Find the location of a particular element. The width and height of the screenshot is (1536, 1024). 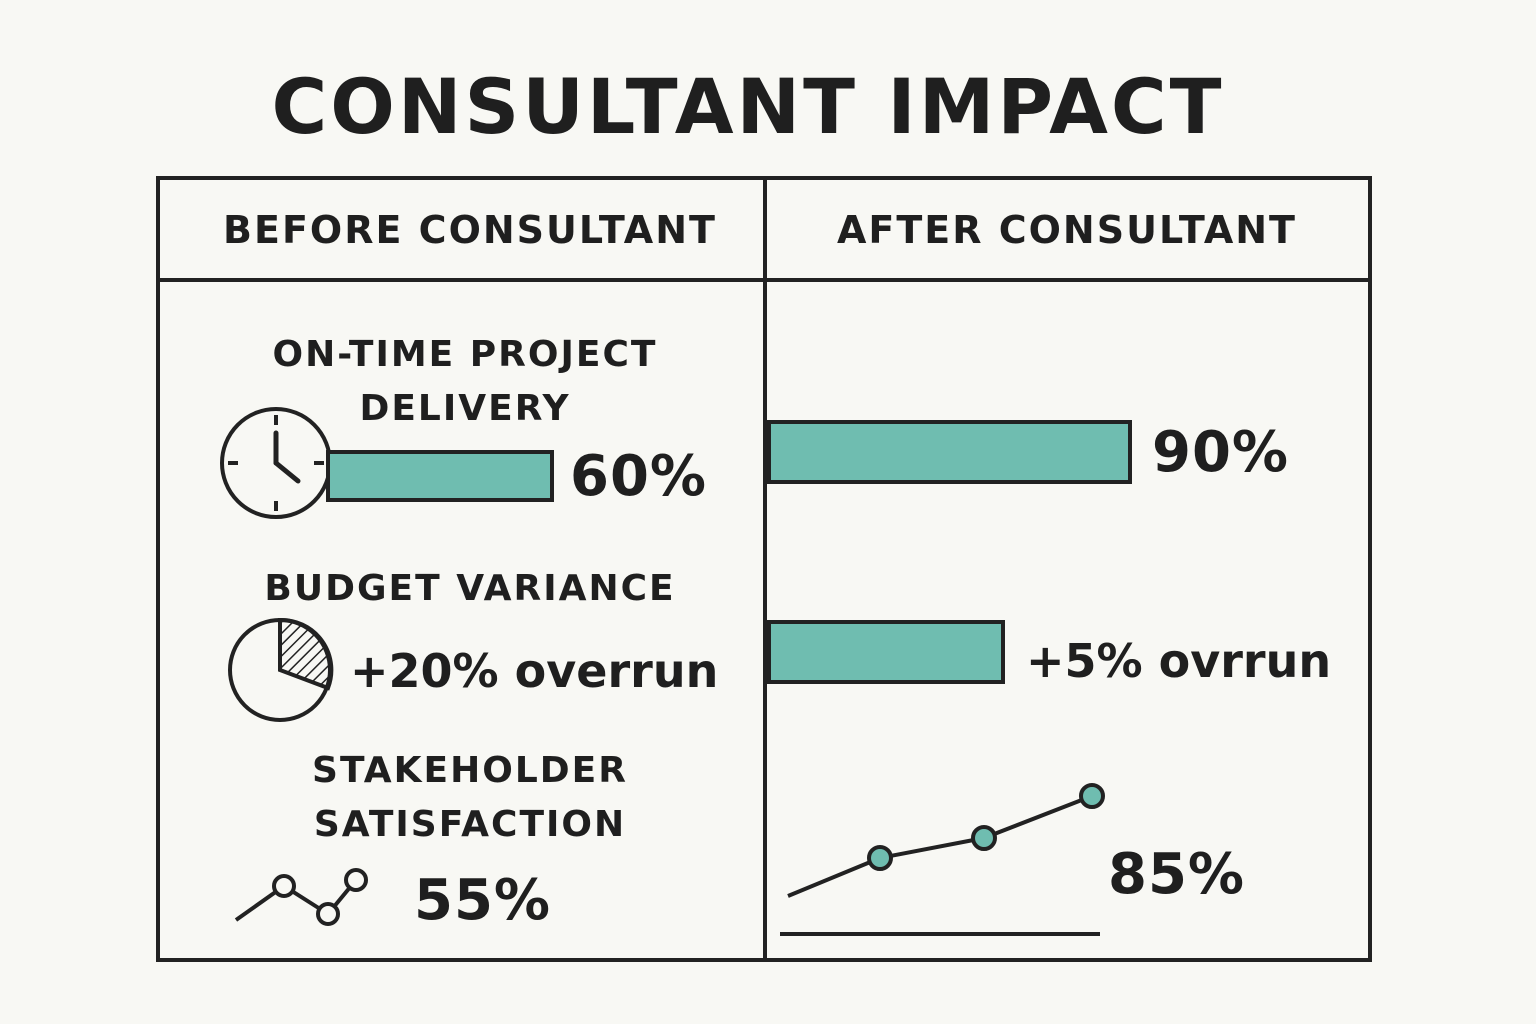

budget-after-value: +5% ovrrun is located at coordinates (1179, 661).